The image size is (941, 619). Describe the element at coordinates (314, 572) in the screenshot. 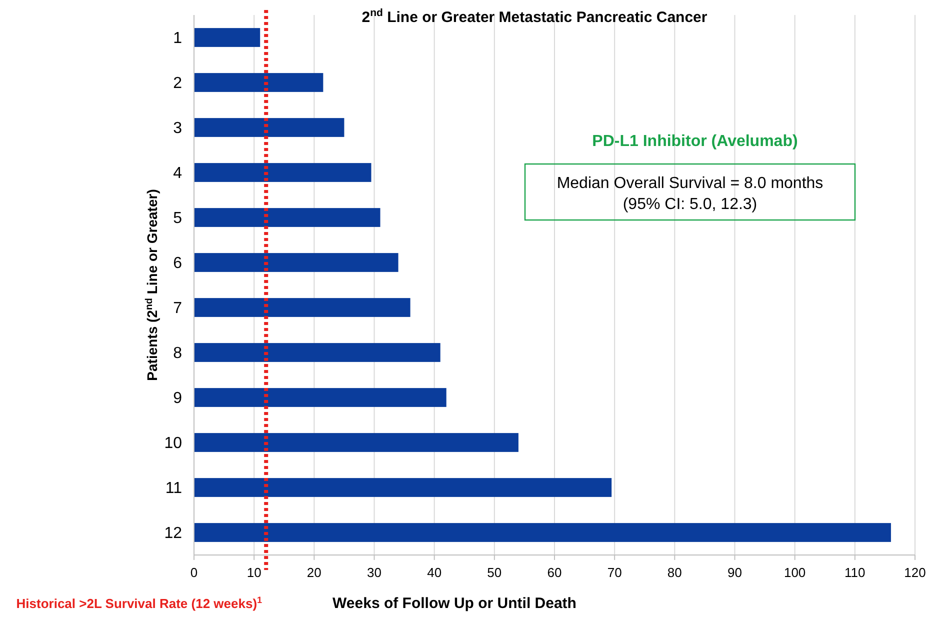

I see `x-tick-label: 20` at that location.